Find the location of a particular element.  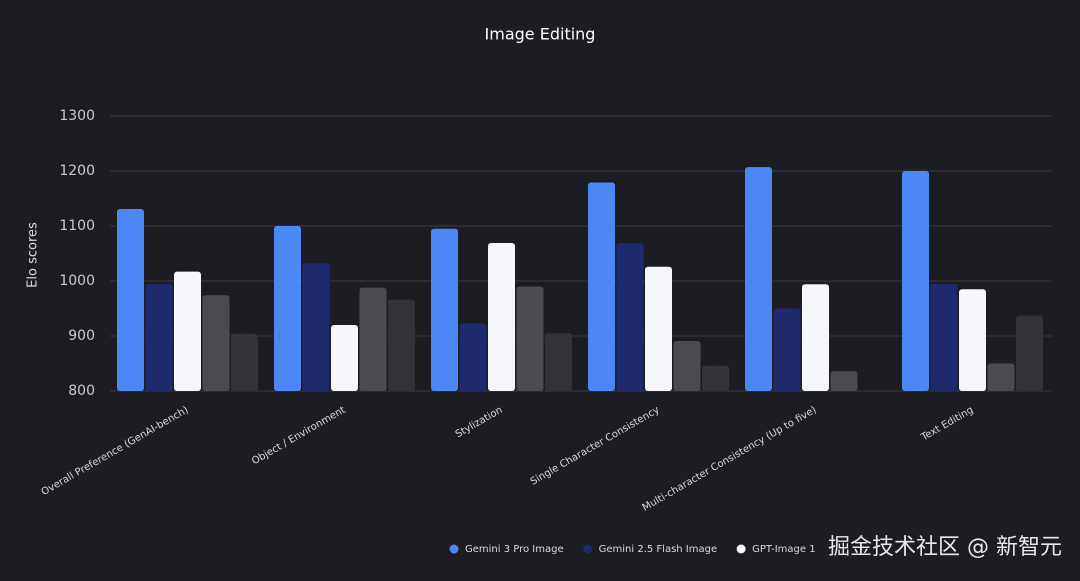

legend-label: Gemini 3 Pro Image is located at coordinates (514, 549).